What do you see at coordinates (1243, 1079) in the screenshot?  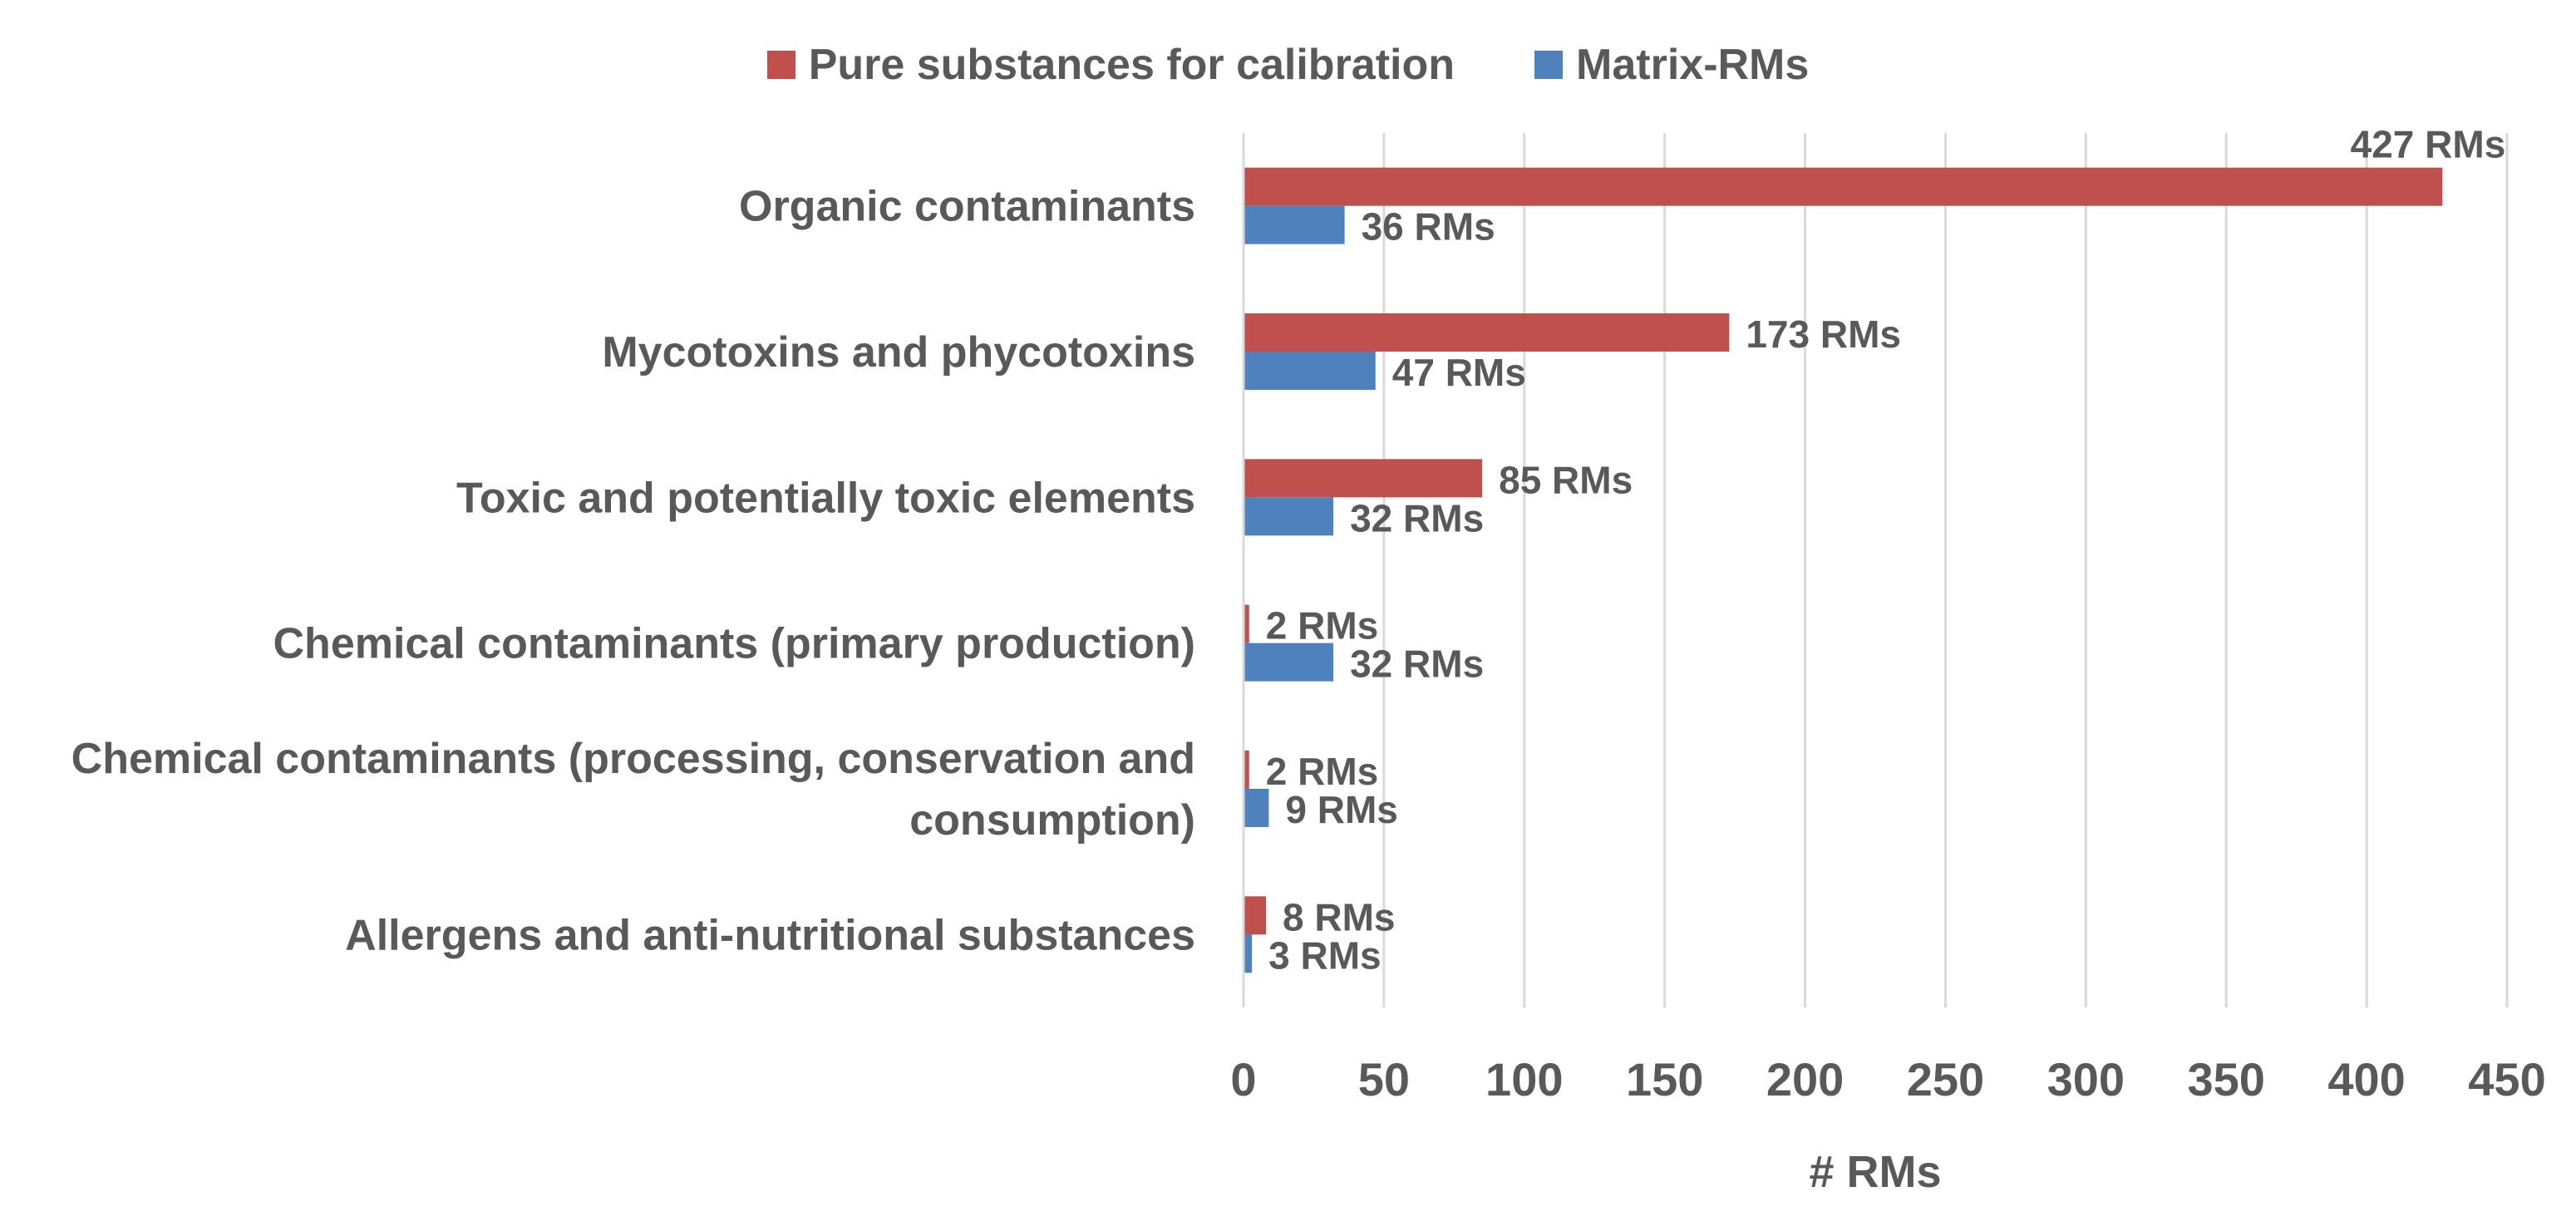 I see `x-tick-label-0: 0` at bounding box center [1243, 1079].